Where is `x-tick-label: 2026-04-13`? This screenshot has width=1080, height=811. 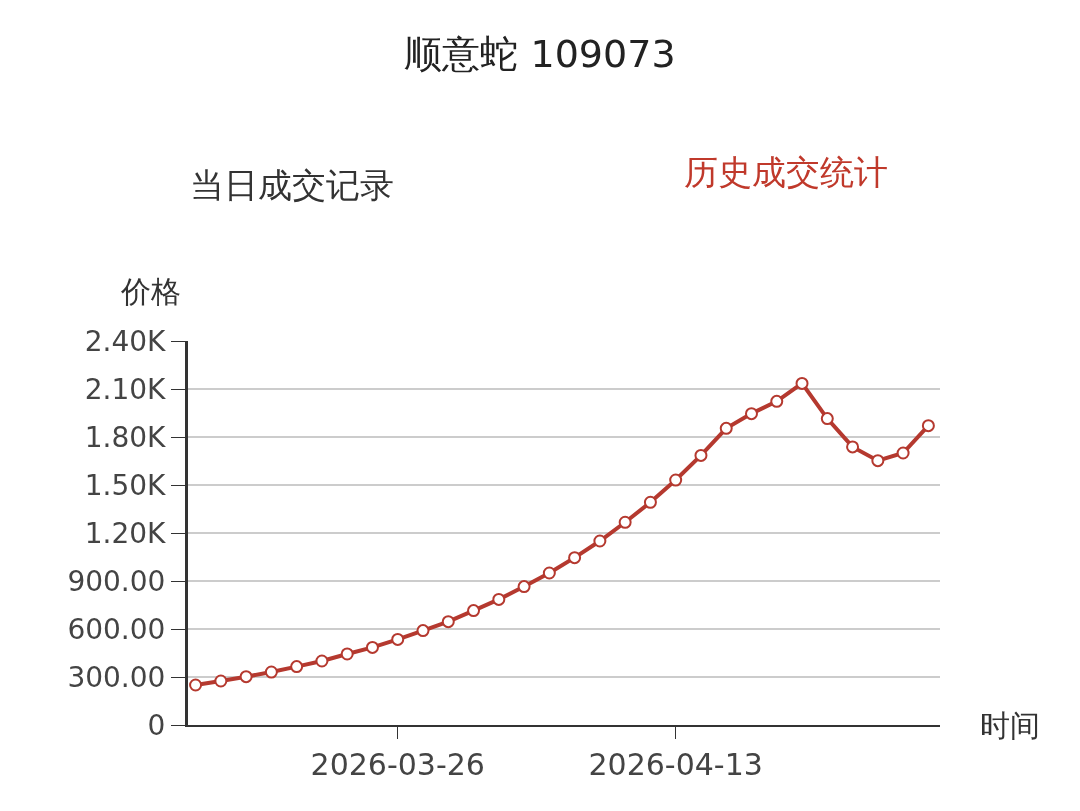 x-tick-label: 2026-04-13 is located at coordinates (675, 764).